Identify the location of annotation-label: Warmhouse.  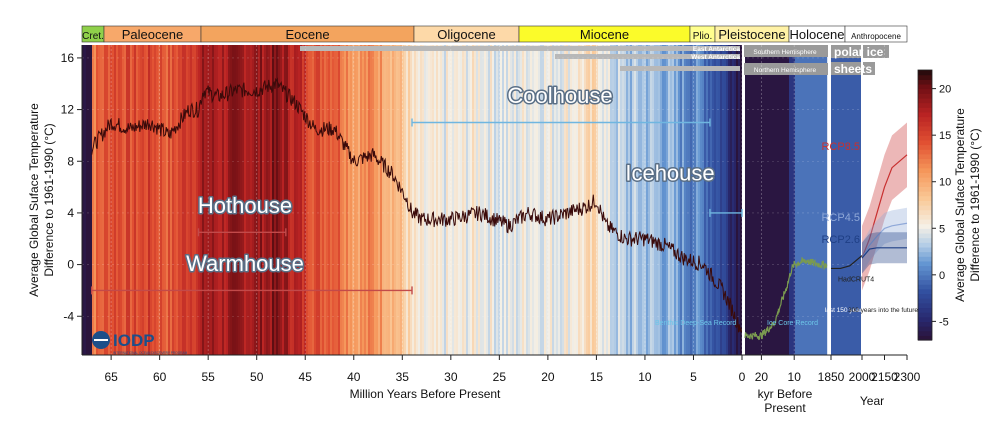
(245, 263).